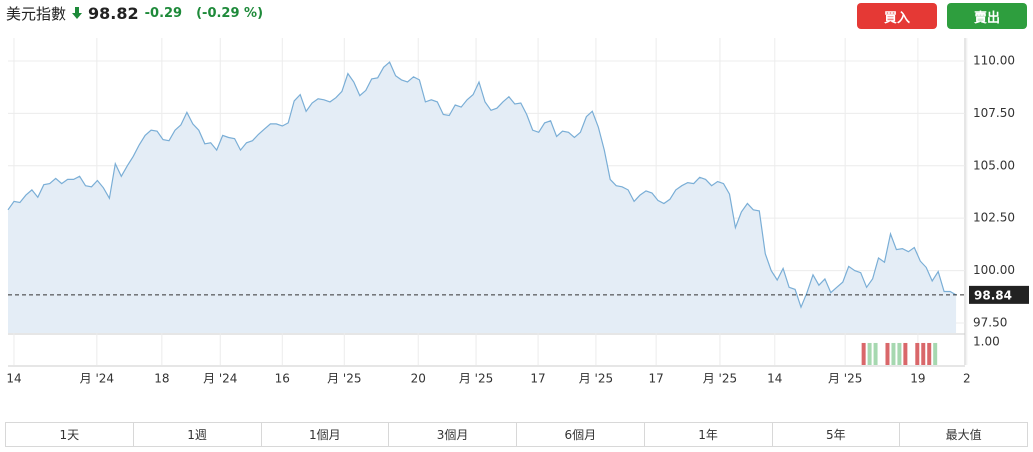  What do you see at coordinates (897, 16) in the screenshot?
I see `buy-button: 買入` at bounding box center [897, 16].